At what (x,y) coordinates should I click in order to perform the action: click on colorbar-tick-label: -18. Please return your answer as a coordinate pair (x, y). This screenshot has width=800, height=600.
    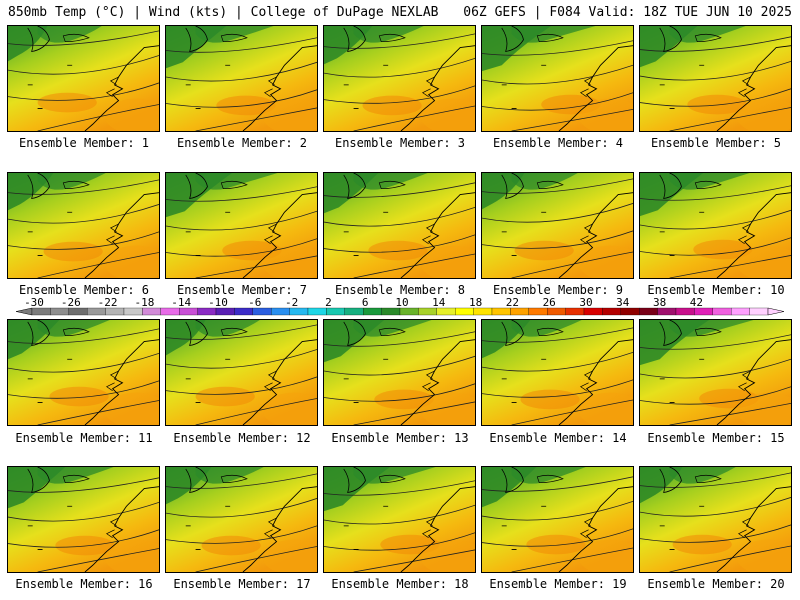
    Looking at the image, I should click on (144, 302).